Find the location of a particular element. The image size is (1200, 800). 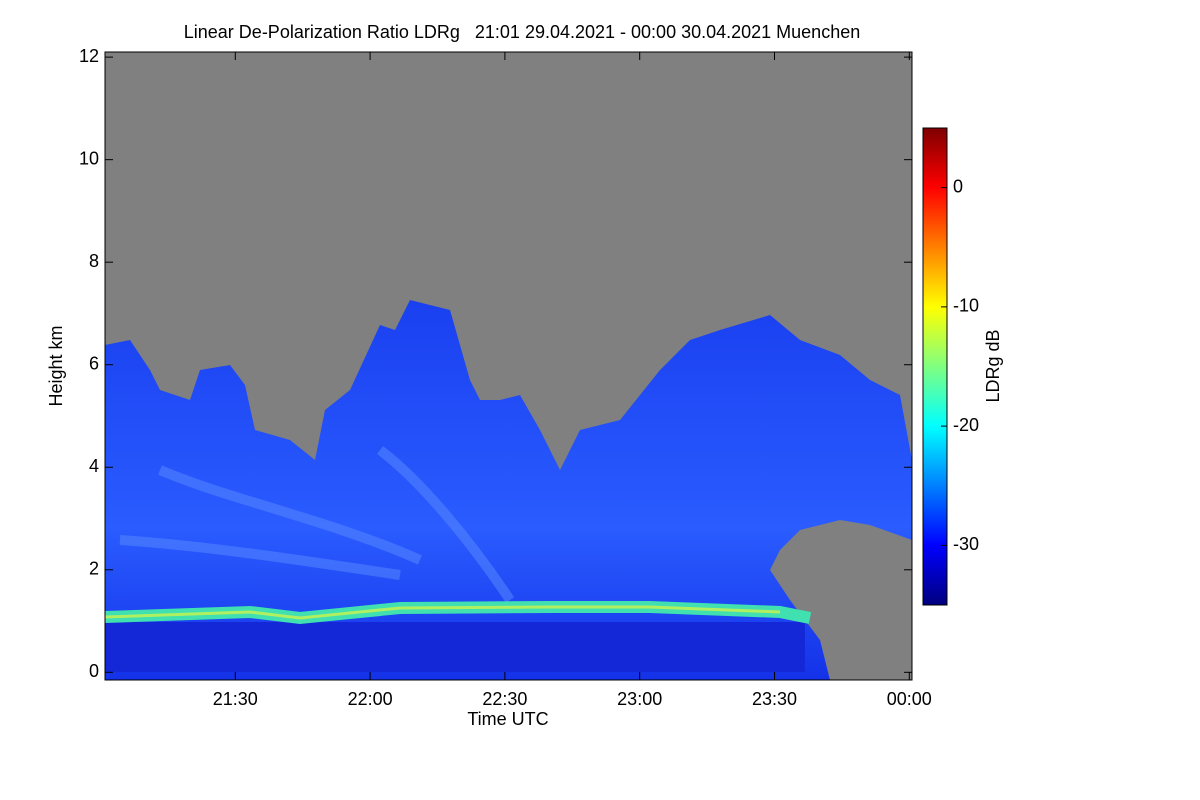

x-tick-label: 00:00 is located at coordinates (909, 699).